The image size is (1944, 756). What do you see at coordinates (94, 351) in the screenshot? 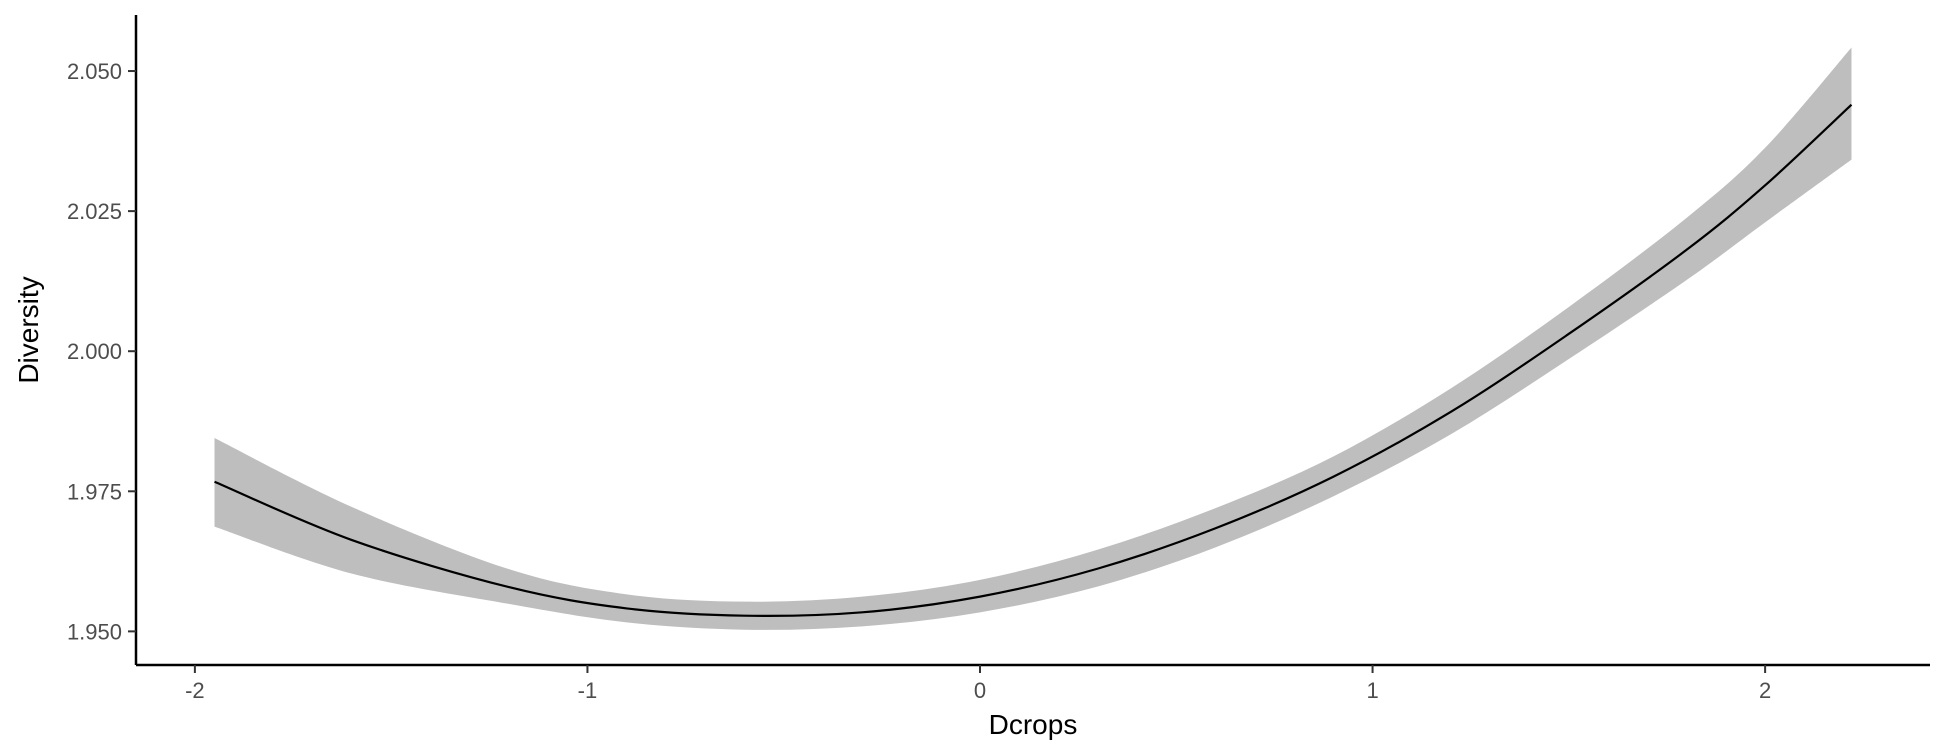
I see `y-tick-label: 2.000` at bounding box center [94, 351].